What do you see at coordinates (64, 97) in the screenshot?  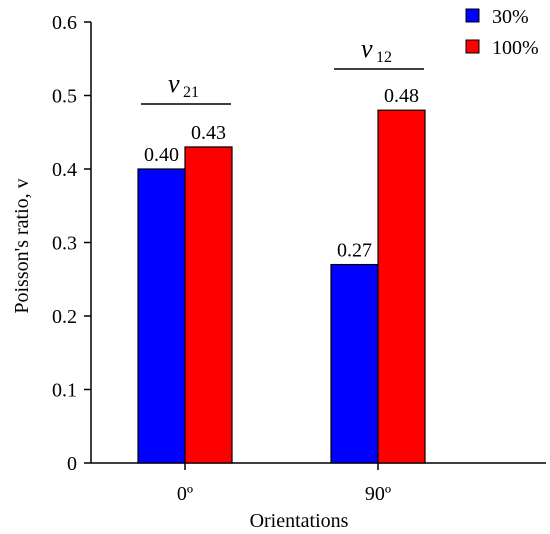 I see `y-tick-label: 0.5` at bounding box center [64, 97].